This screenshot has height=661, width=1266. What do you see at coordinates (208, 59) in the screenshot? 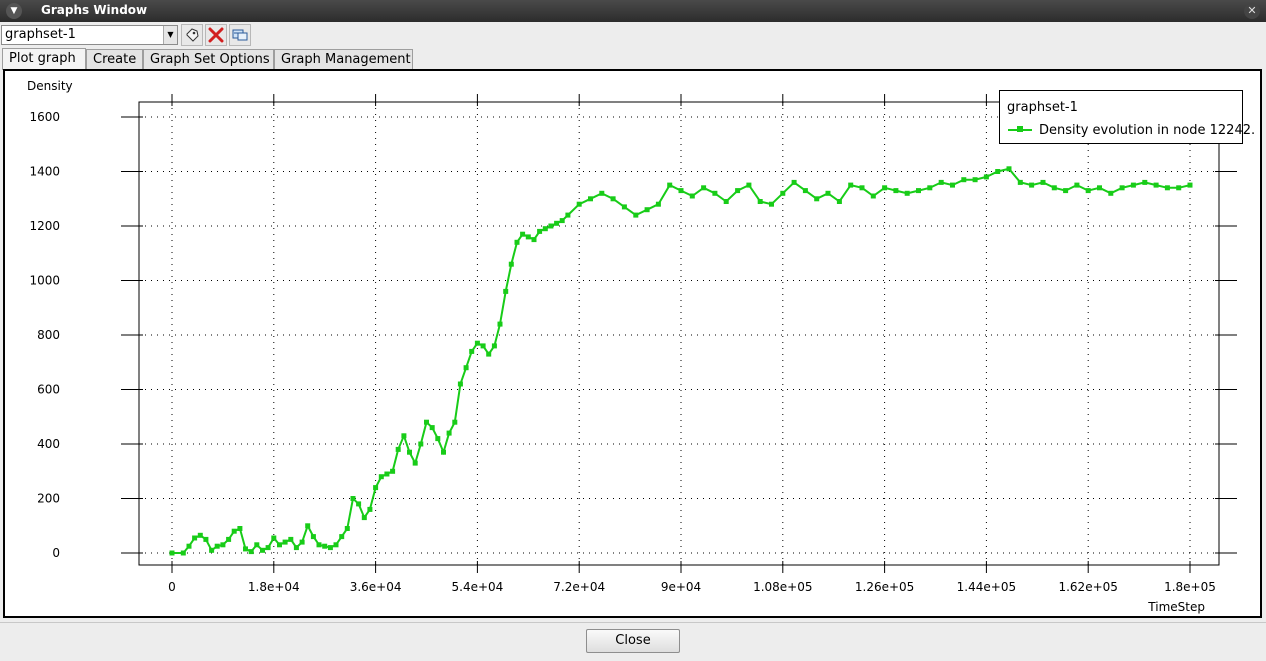
I see `tab-graph-set-options: Graph Set Options` at bounding box center [208, 59].